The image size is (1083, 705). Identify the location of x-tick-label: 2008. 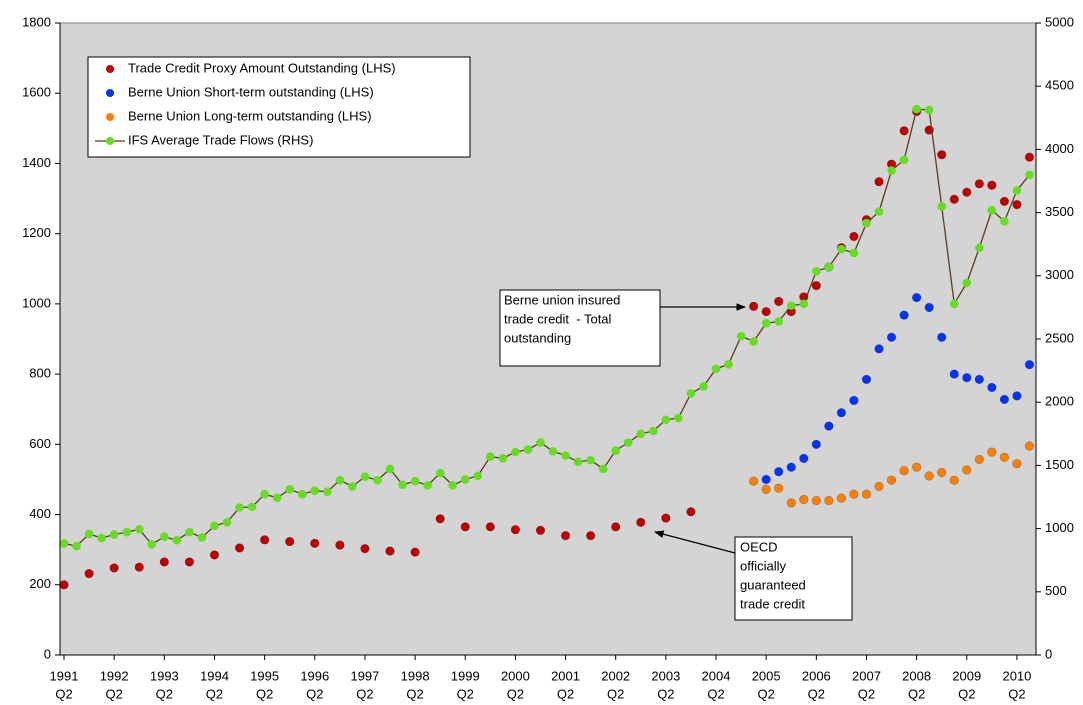
(916, 675).